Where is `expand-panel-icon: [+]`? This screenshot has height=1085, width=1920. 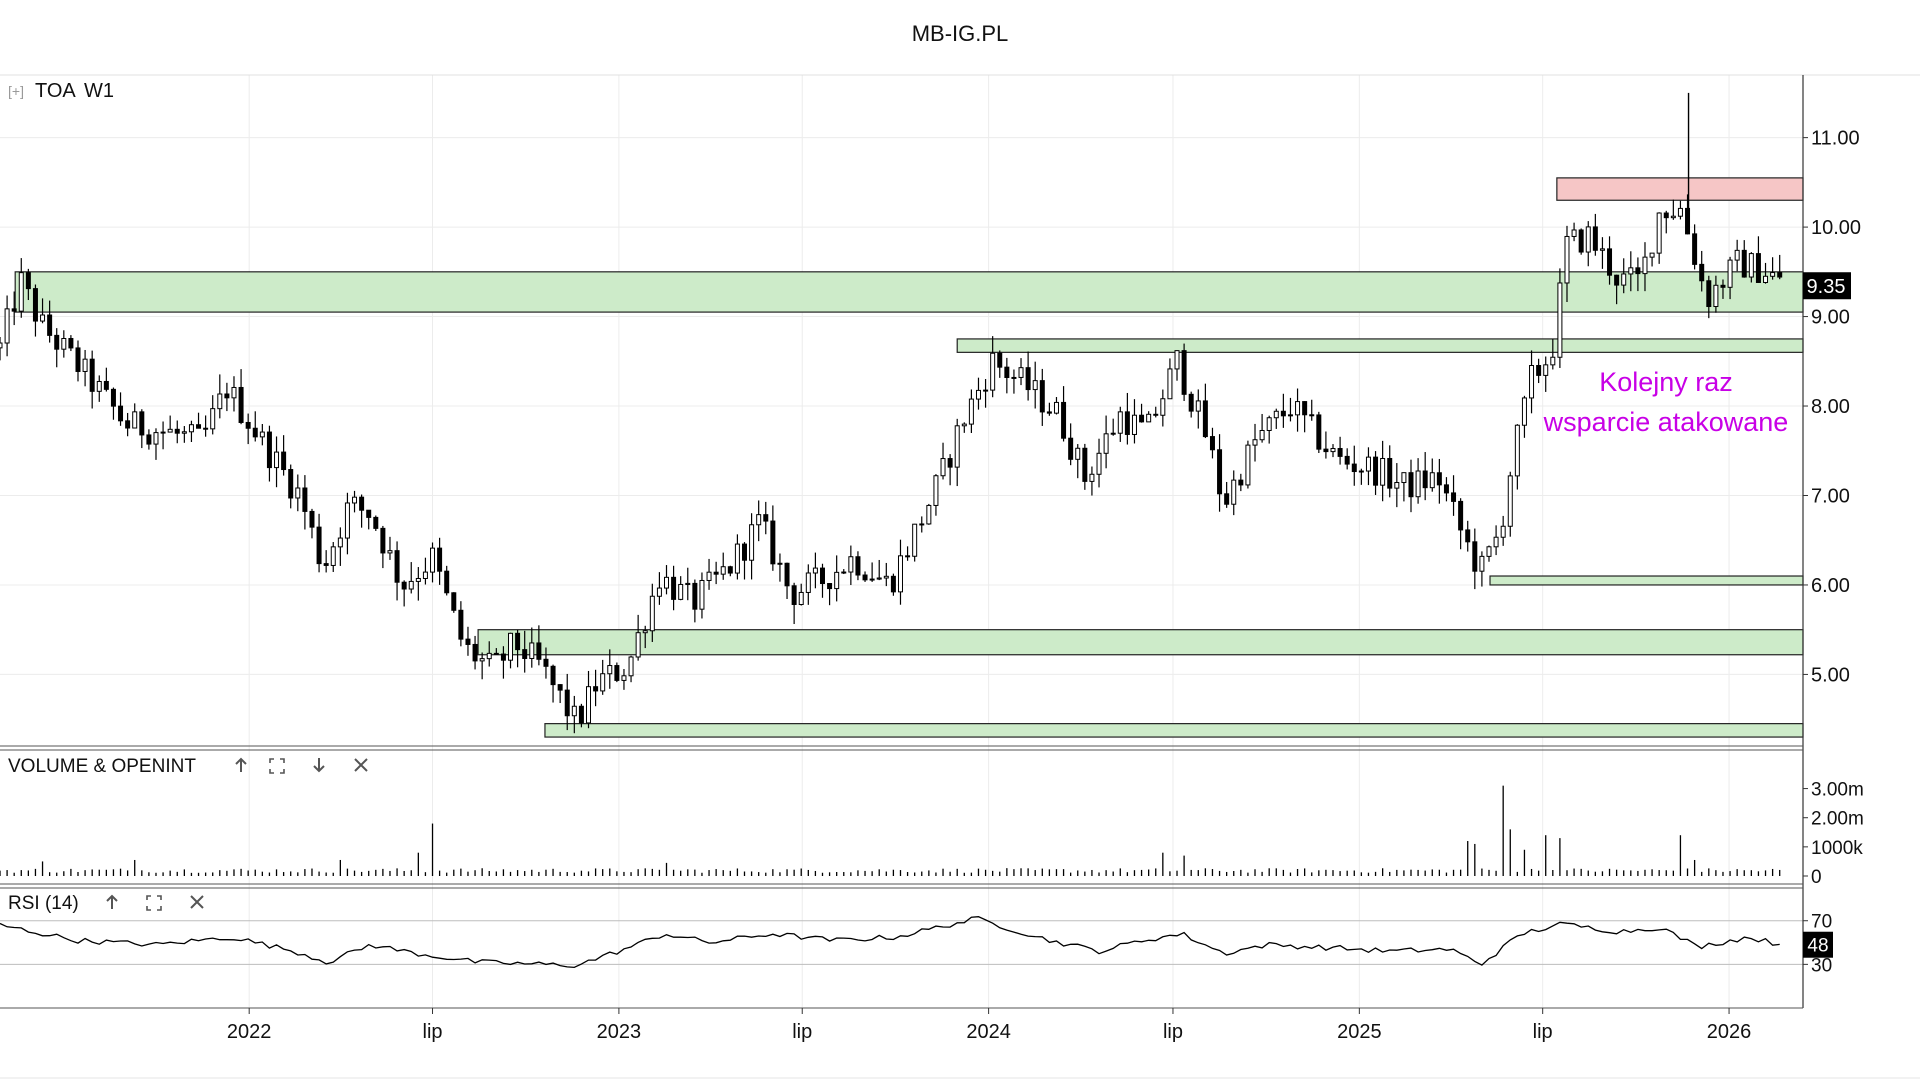 expand-panel-icon: [+] is located at coordinates (16, 91).